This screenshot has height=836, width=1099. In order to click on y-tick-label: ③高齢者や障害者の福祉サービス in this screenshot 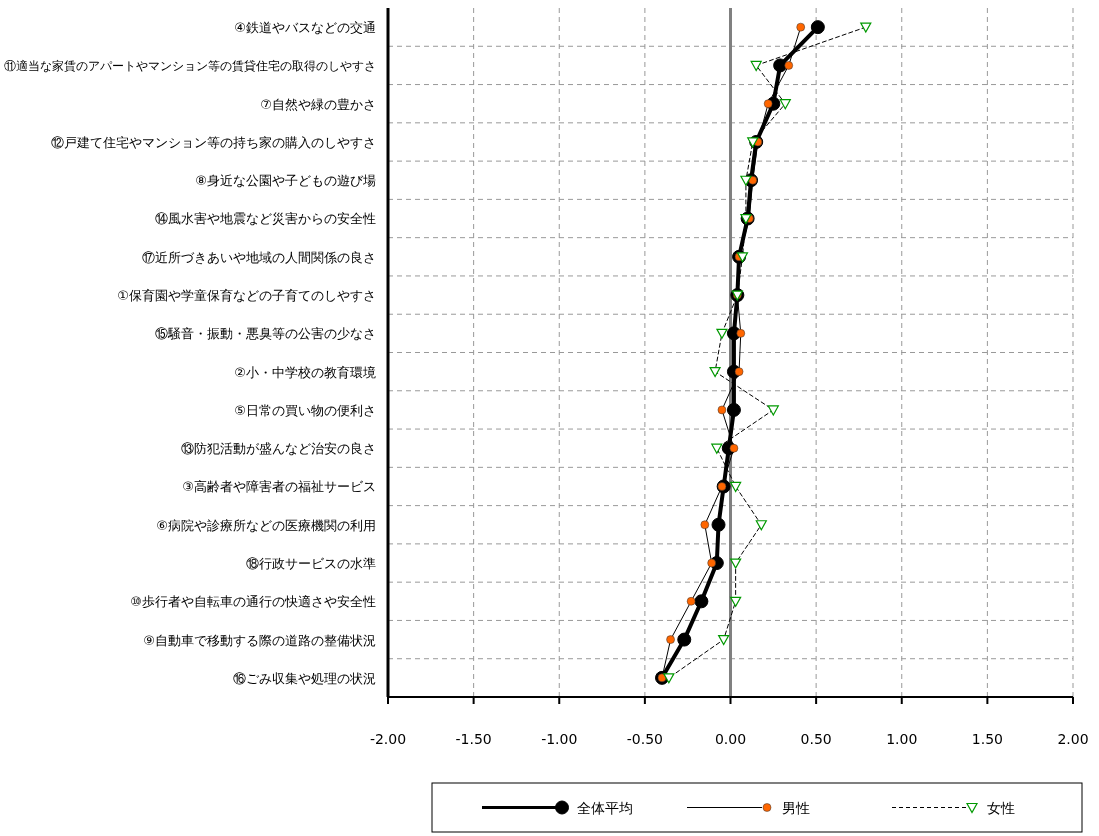, I will do `click(279, 487)`.